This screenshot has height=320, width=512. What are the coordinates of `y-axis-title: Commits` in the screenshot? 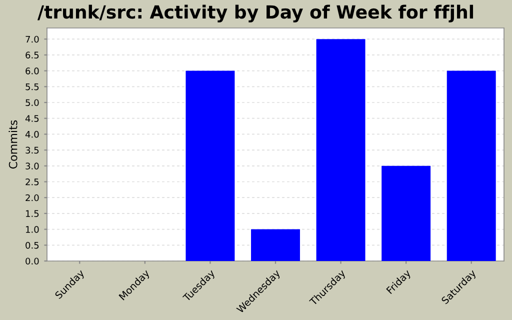 It's located at (13, 144).